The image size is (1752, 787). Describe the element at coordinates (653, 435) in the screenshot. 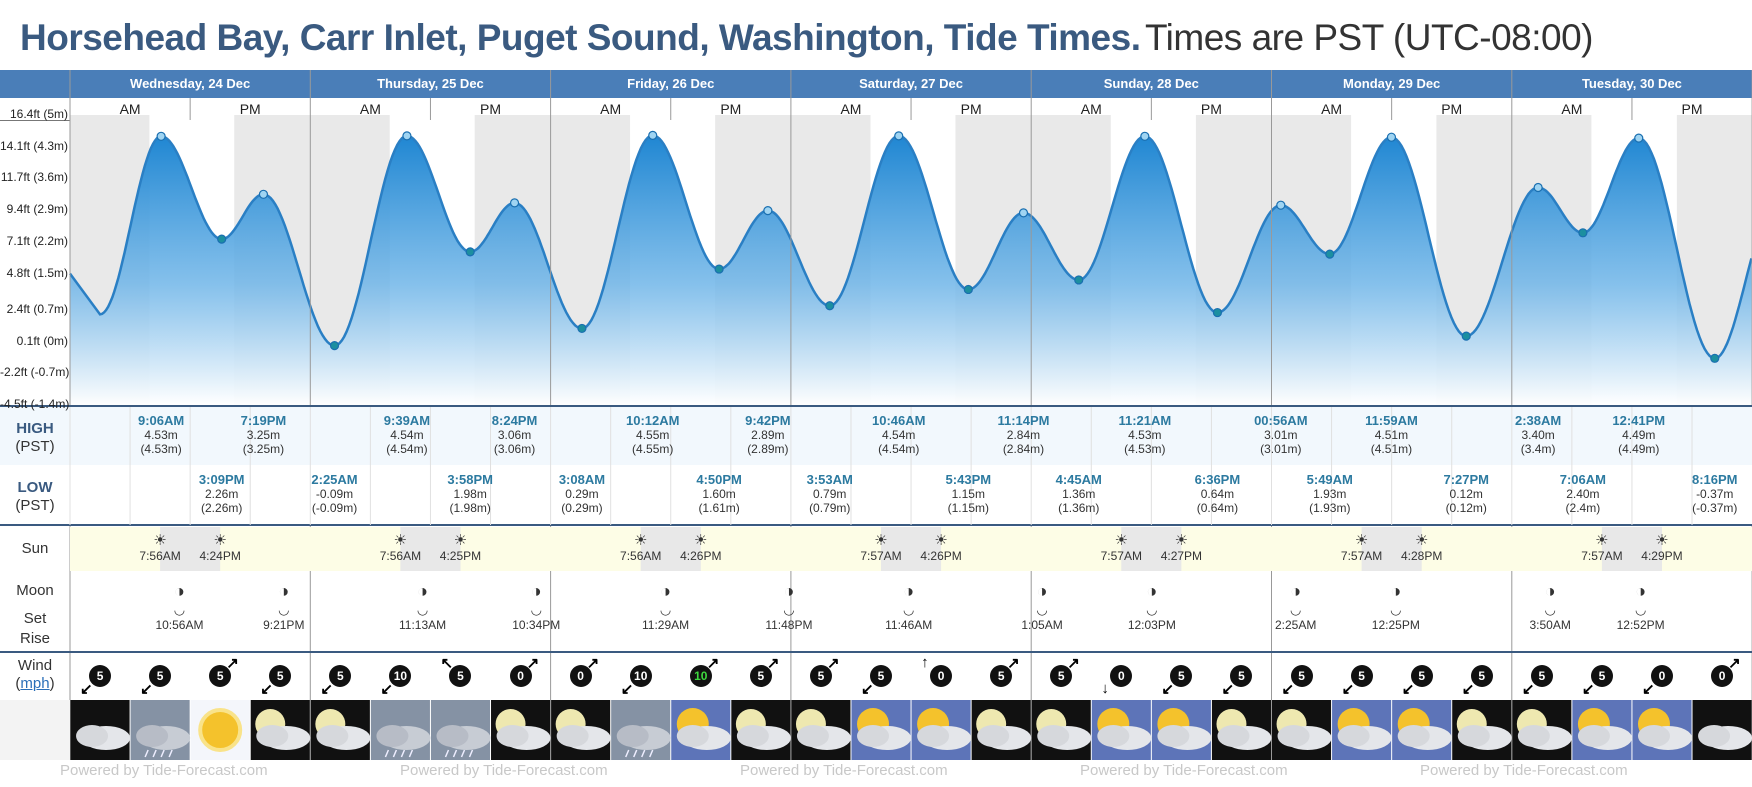

I see `high-tide-entry: 10:12AM 4.55m (4.55m)` at that location.